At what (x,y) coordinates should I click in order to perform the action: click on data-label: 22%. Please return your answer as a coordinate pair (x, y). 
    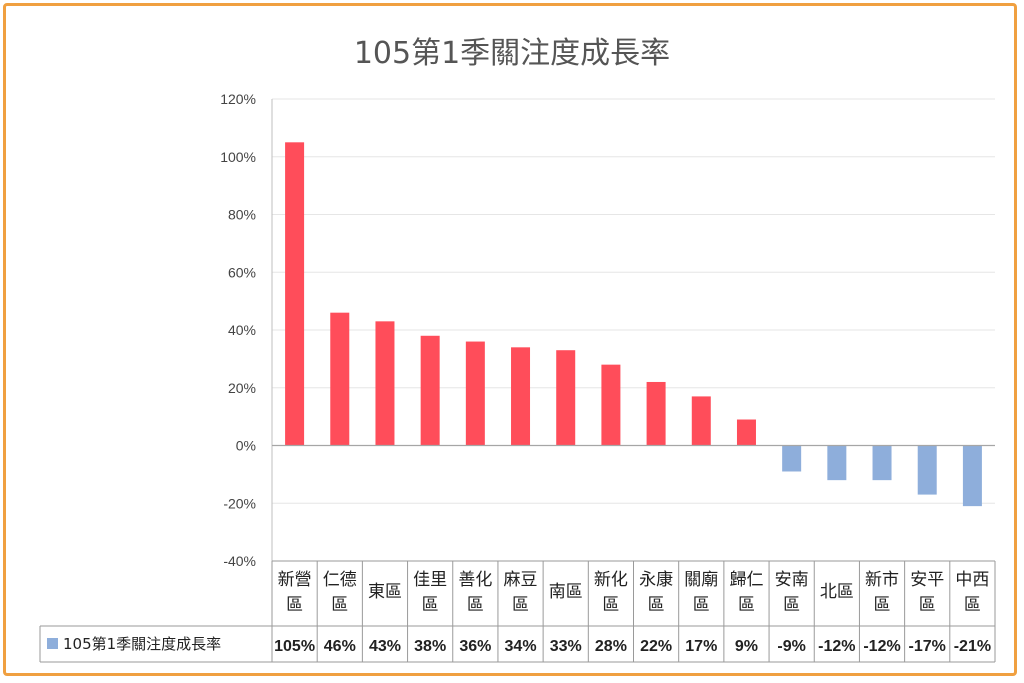
    Looking at the image, I should click on (656, 646).